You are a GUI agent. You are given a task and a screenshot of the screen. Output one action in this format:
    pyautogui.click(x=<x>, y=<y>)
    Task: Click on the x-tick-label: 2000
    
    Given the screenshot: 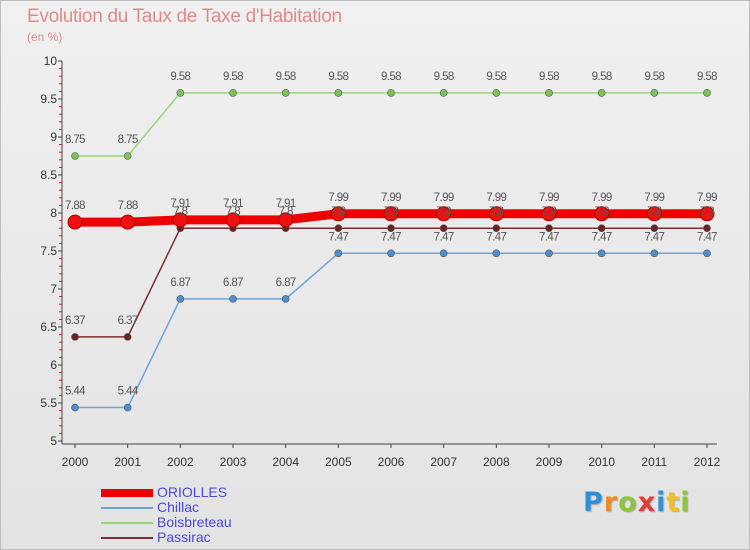 What is the action you would take?
    pyautogui.click(x=75, y=462)
    